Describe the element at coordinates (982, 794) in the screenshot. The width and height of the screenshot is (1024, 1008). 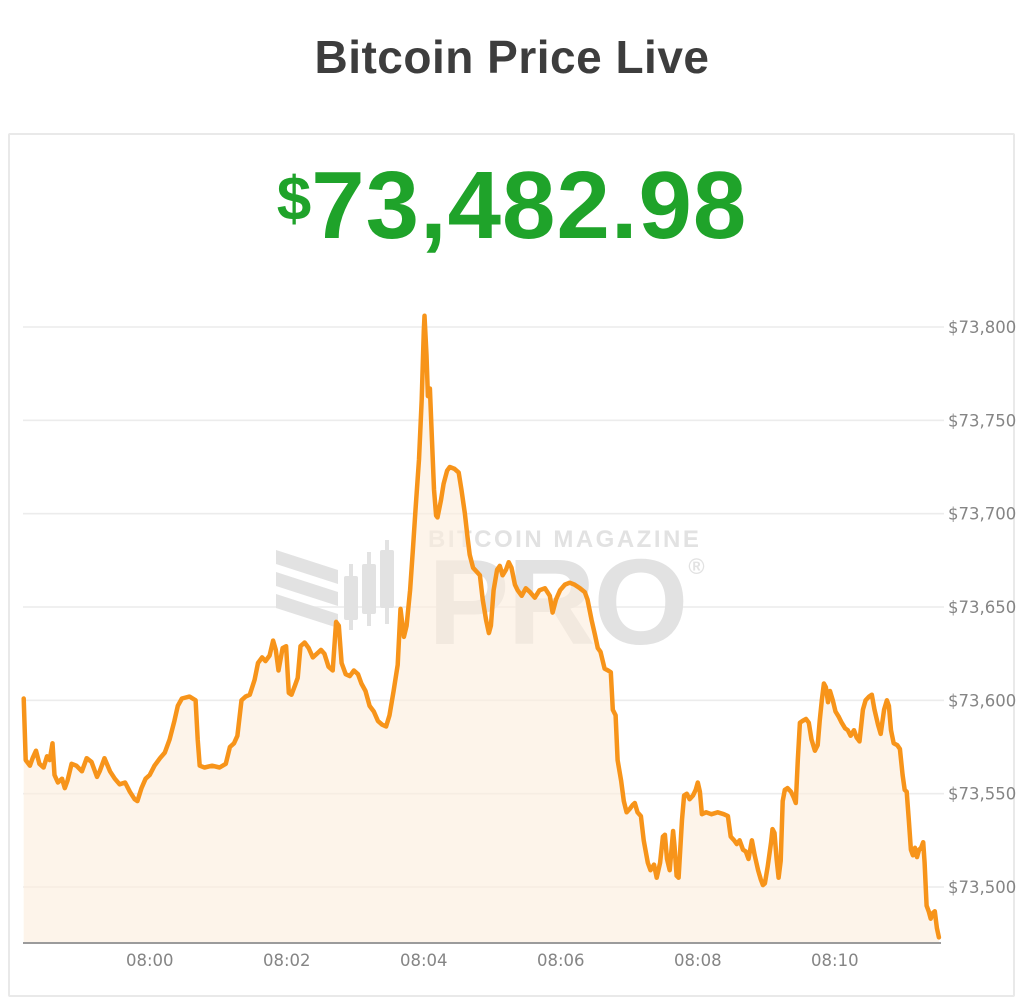
I see `y-axis-tick-label: $73,550` at that location.